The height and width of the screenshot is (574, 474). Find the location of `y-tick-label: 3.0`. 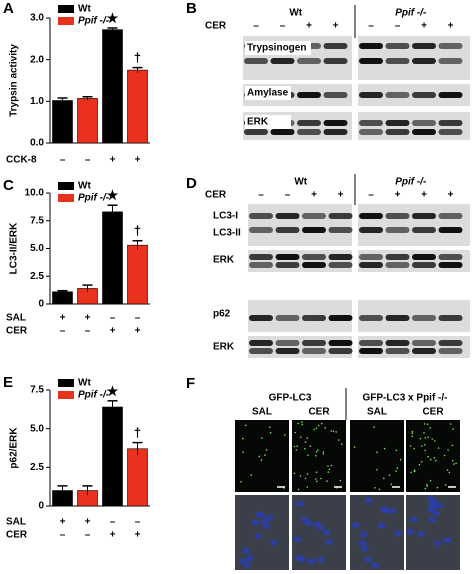

y-tick-label: 3.0 is located at coordinates (37, 18).